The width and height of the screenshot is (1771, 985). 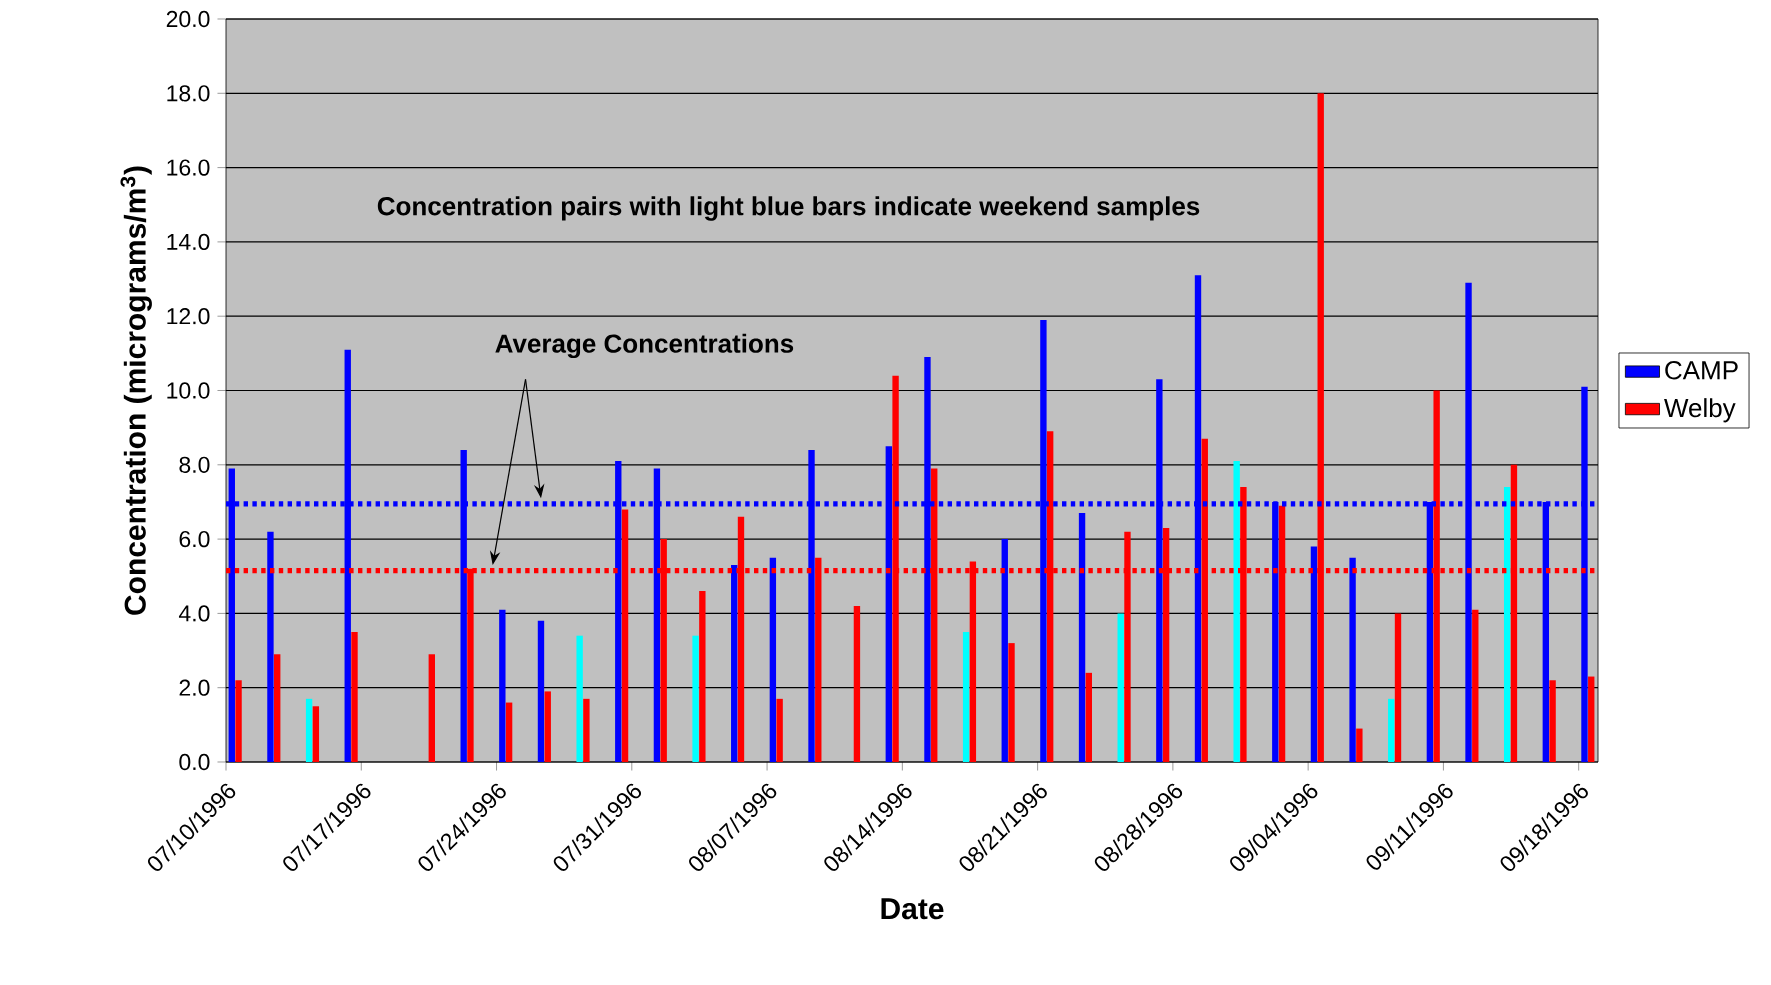 I want to click on y-tick-label: 8.0, so click(x=194, y=464).